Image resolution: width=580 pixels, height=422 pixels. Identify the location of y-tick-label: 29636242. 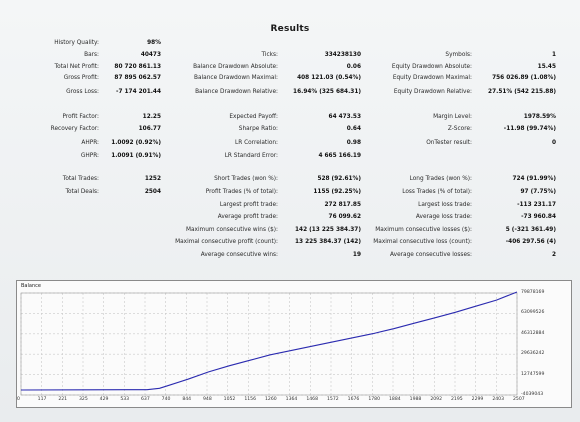
(533, 354).